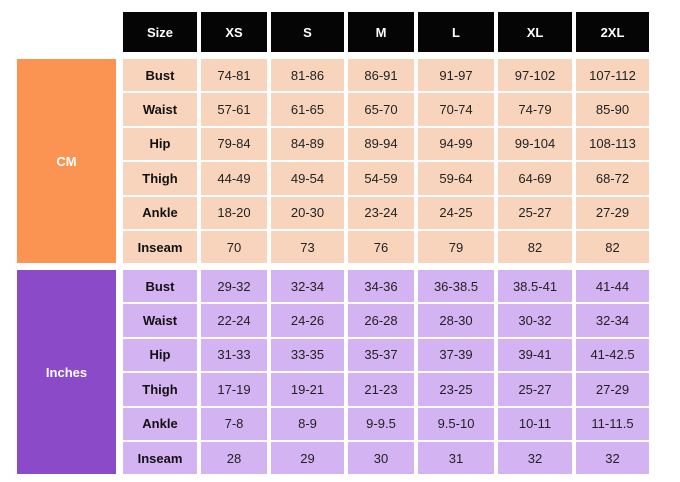 The width and height of the screenshot is (680, 482). I want to click on size-value-cell: 107-112, so click(612, 75).